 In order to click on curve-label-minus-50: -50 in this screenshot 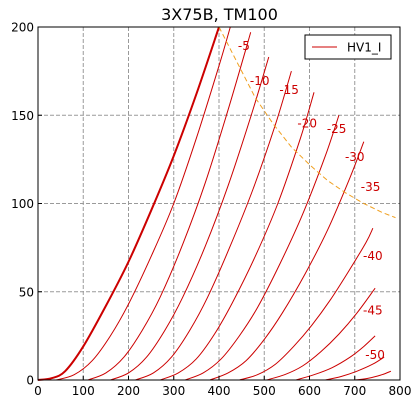, I will do `click(375, 355)`.